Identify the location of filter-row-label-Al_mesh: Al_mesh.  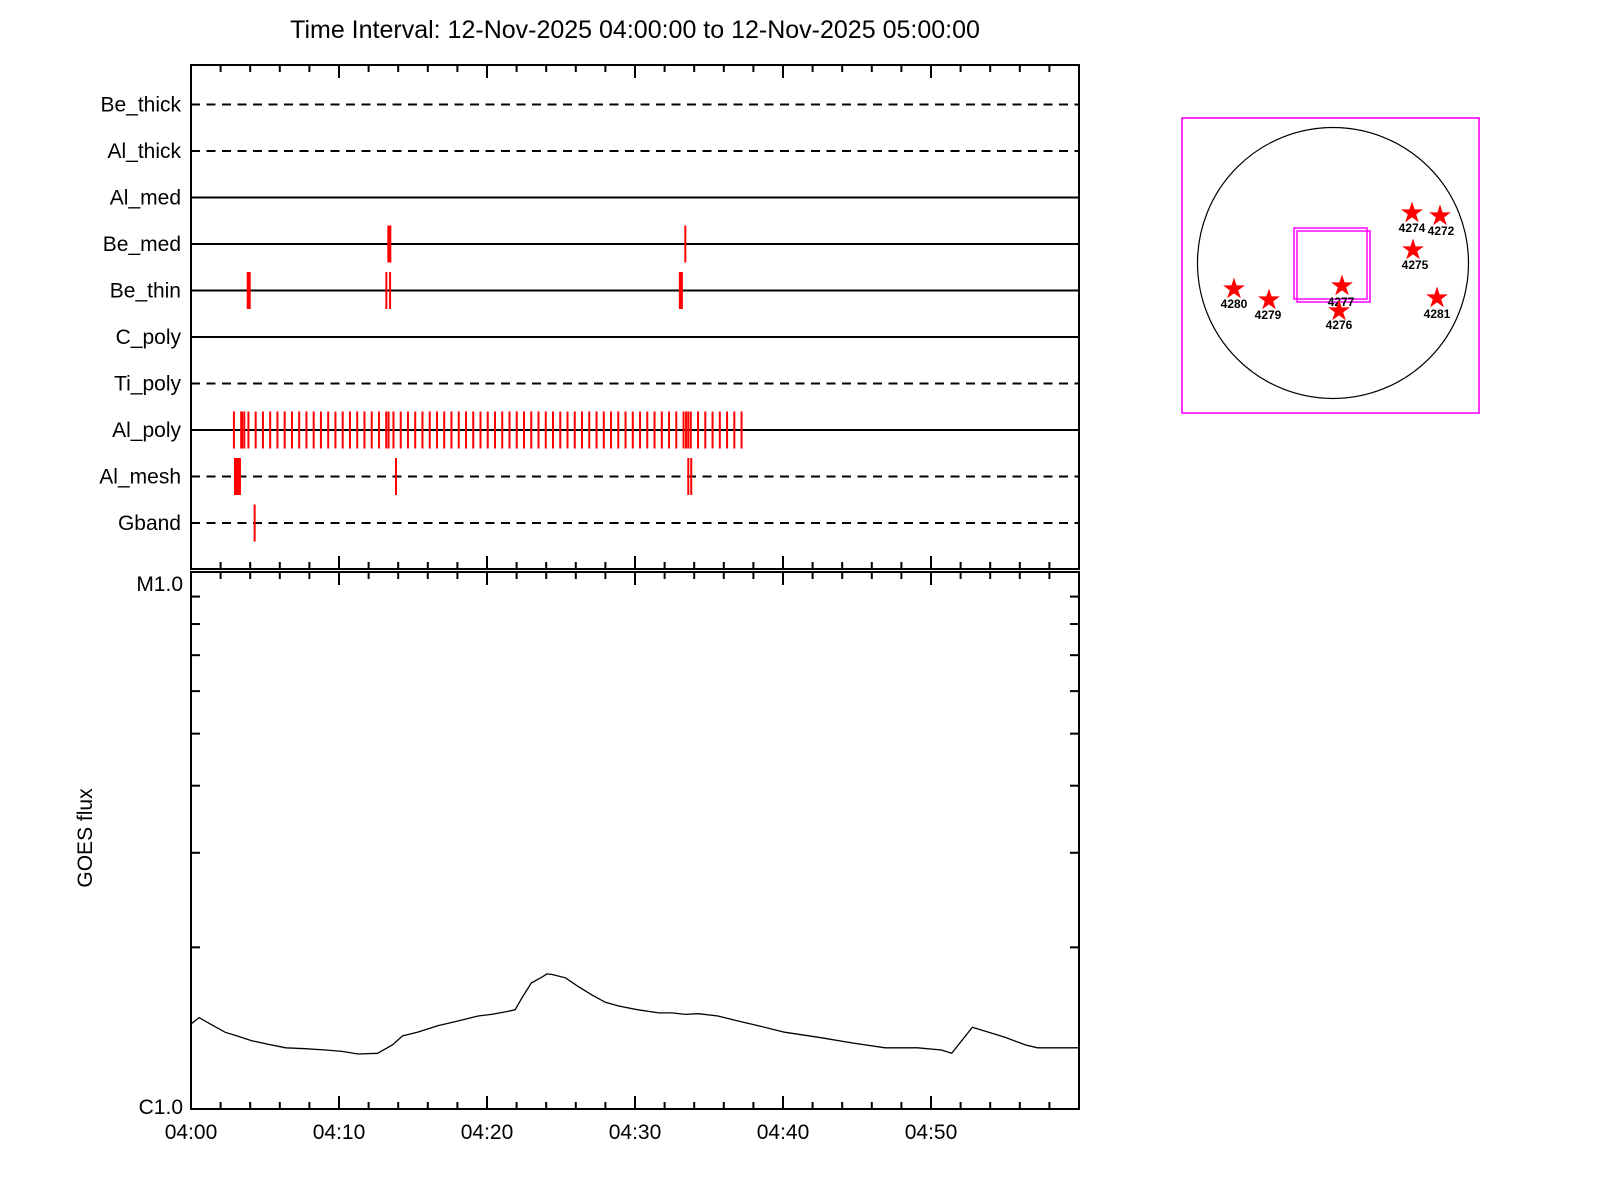
(140, 477).